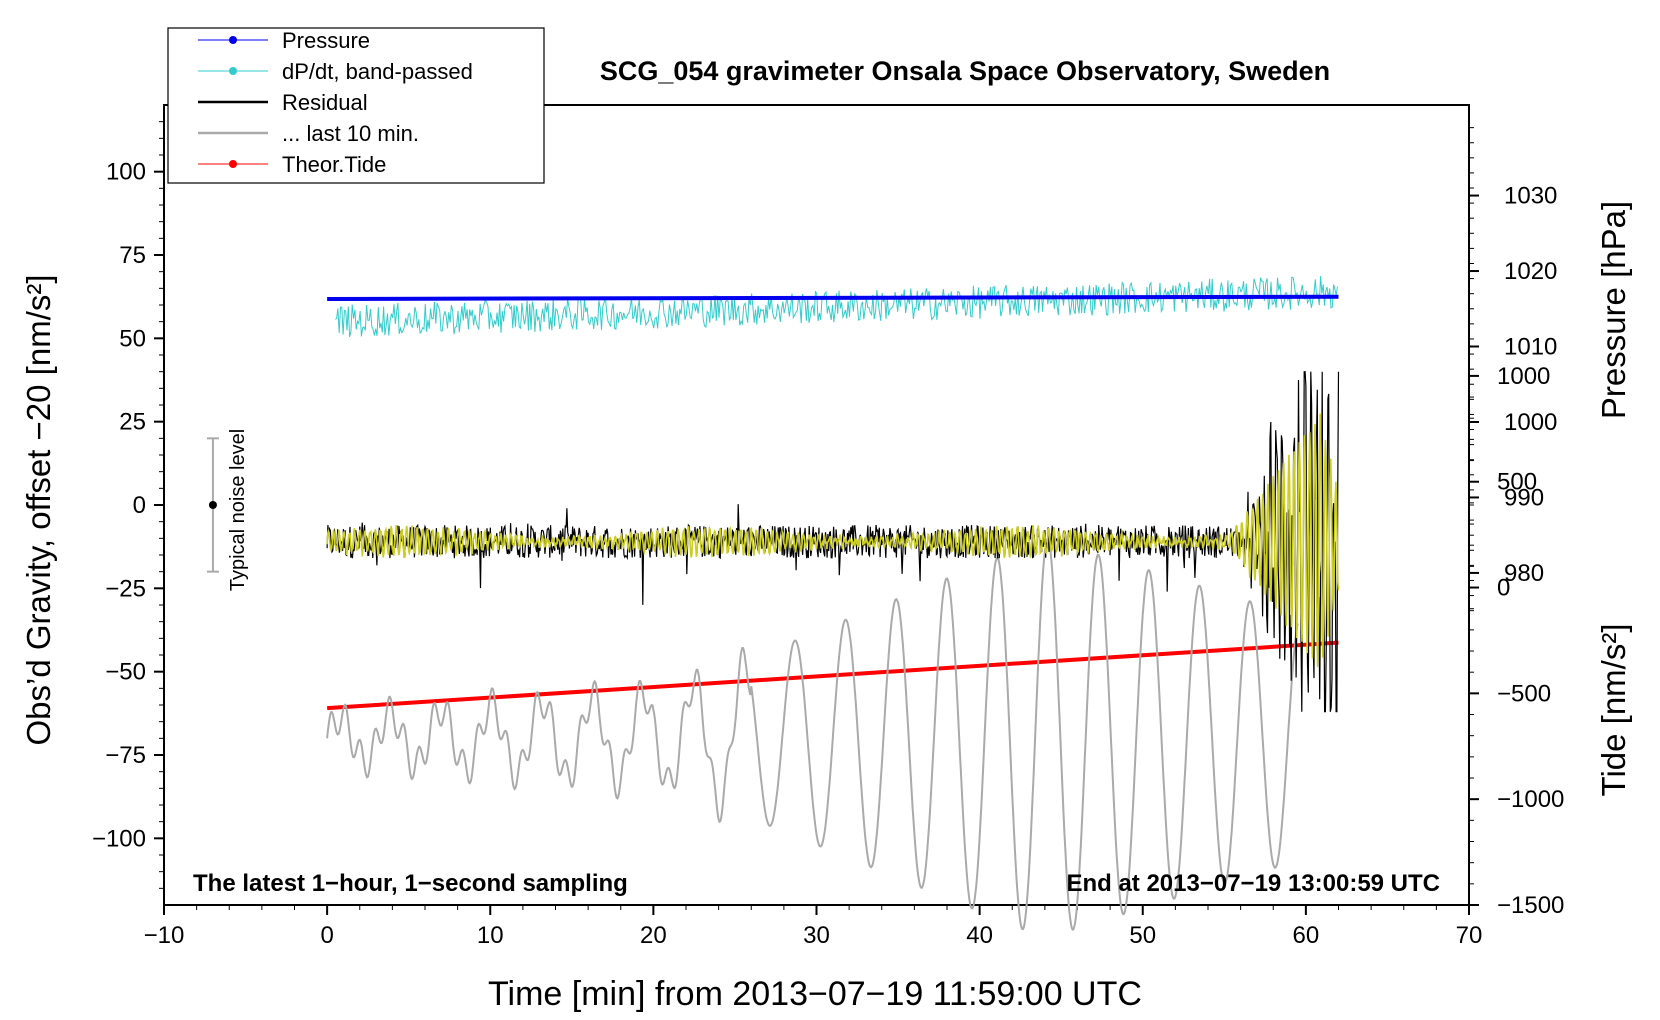  What do you see at coordinates (1517, 482) in the screenshot?
I see `y-tide-tick-label: 500` at bounding box center [1517, 482].